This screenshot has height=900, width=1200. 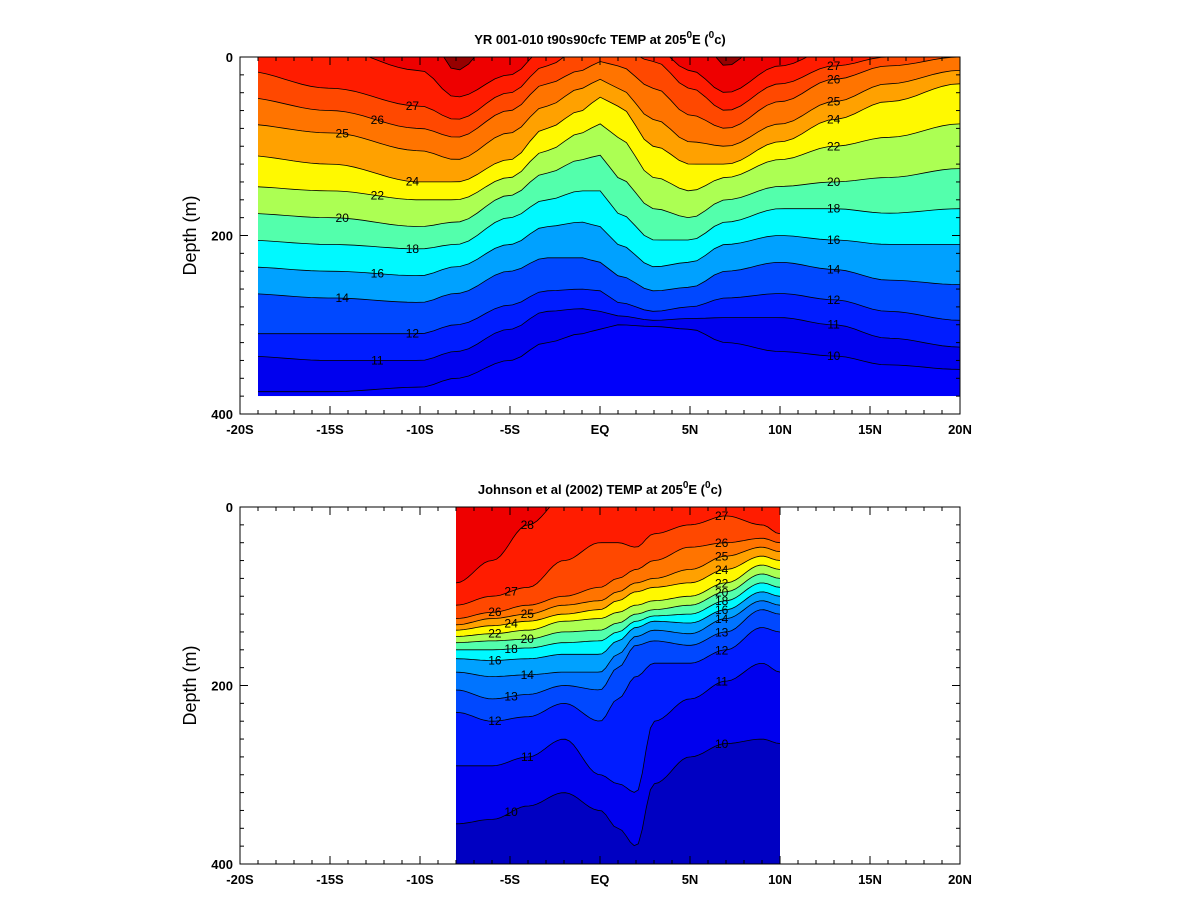 What do you see at coordinates (528, 525) in the screenshot?
I see `contour-label: 28` at bounding box center [528, 525].